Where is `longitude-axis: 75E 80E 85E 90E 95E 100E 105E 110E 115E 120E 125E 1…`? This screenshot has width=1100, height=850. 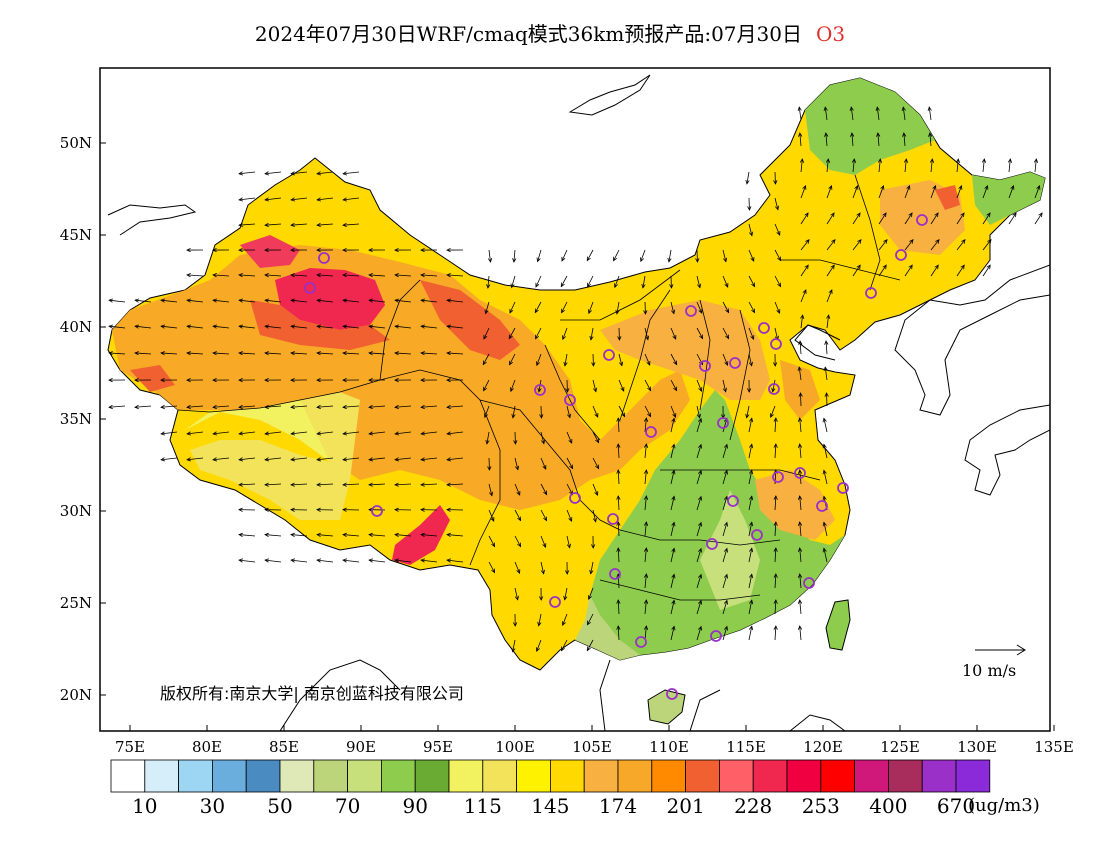
longitude-axis: 75E 80E 85E 90E 95E 100E 105E 110E 115E 120E 125E 1… is located at coordinates (594, 740).